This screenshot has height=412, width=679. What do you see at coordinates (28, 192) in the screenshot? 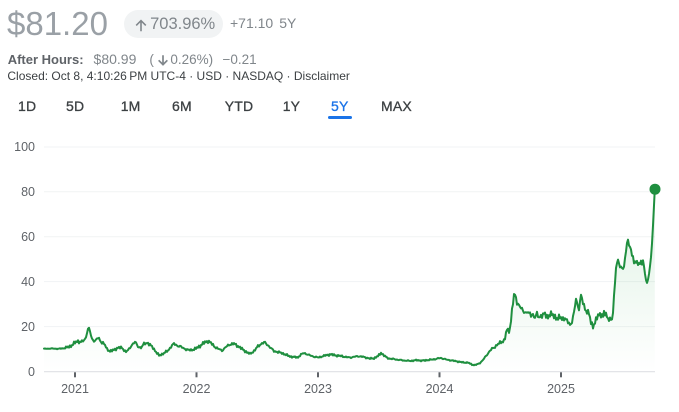
I see `svg-text: 80` at bounding box center [28, 192].